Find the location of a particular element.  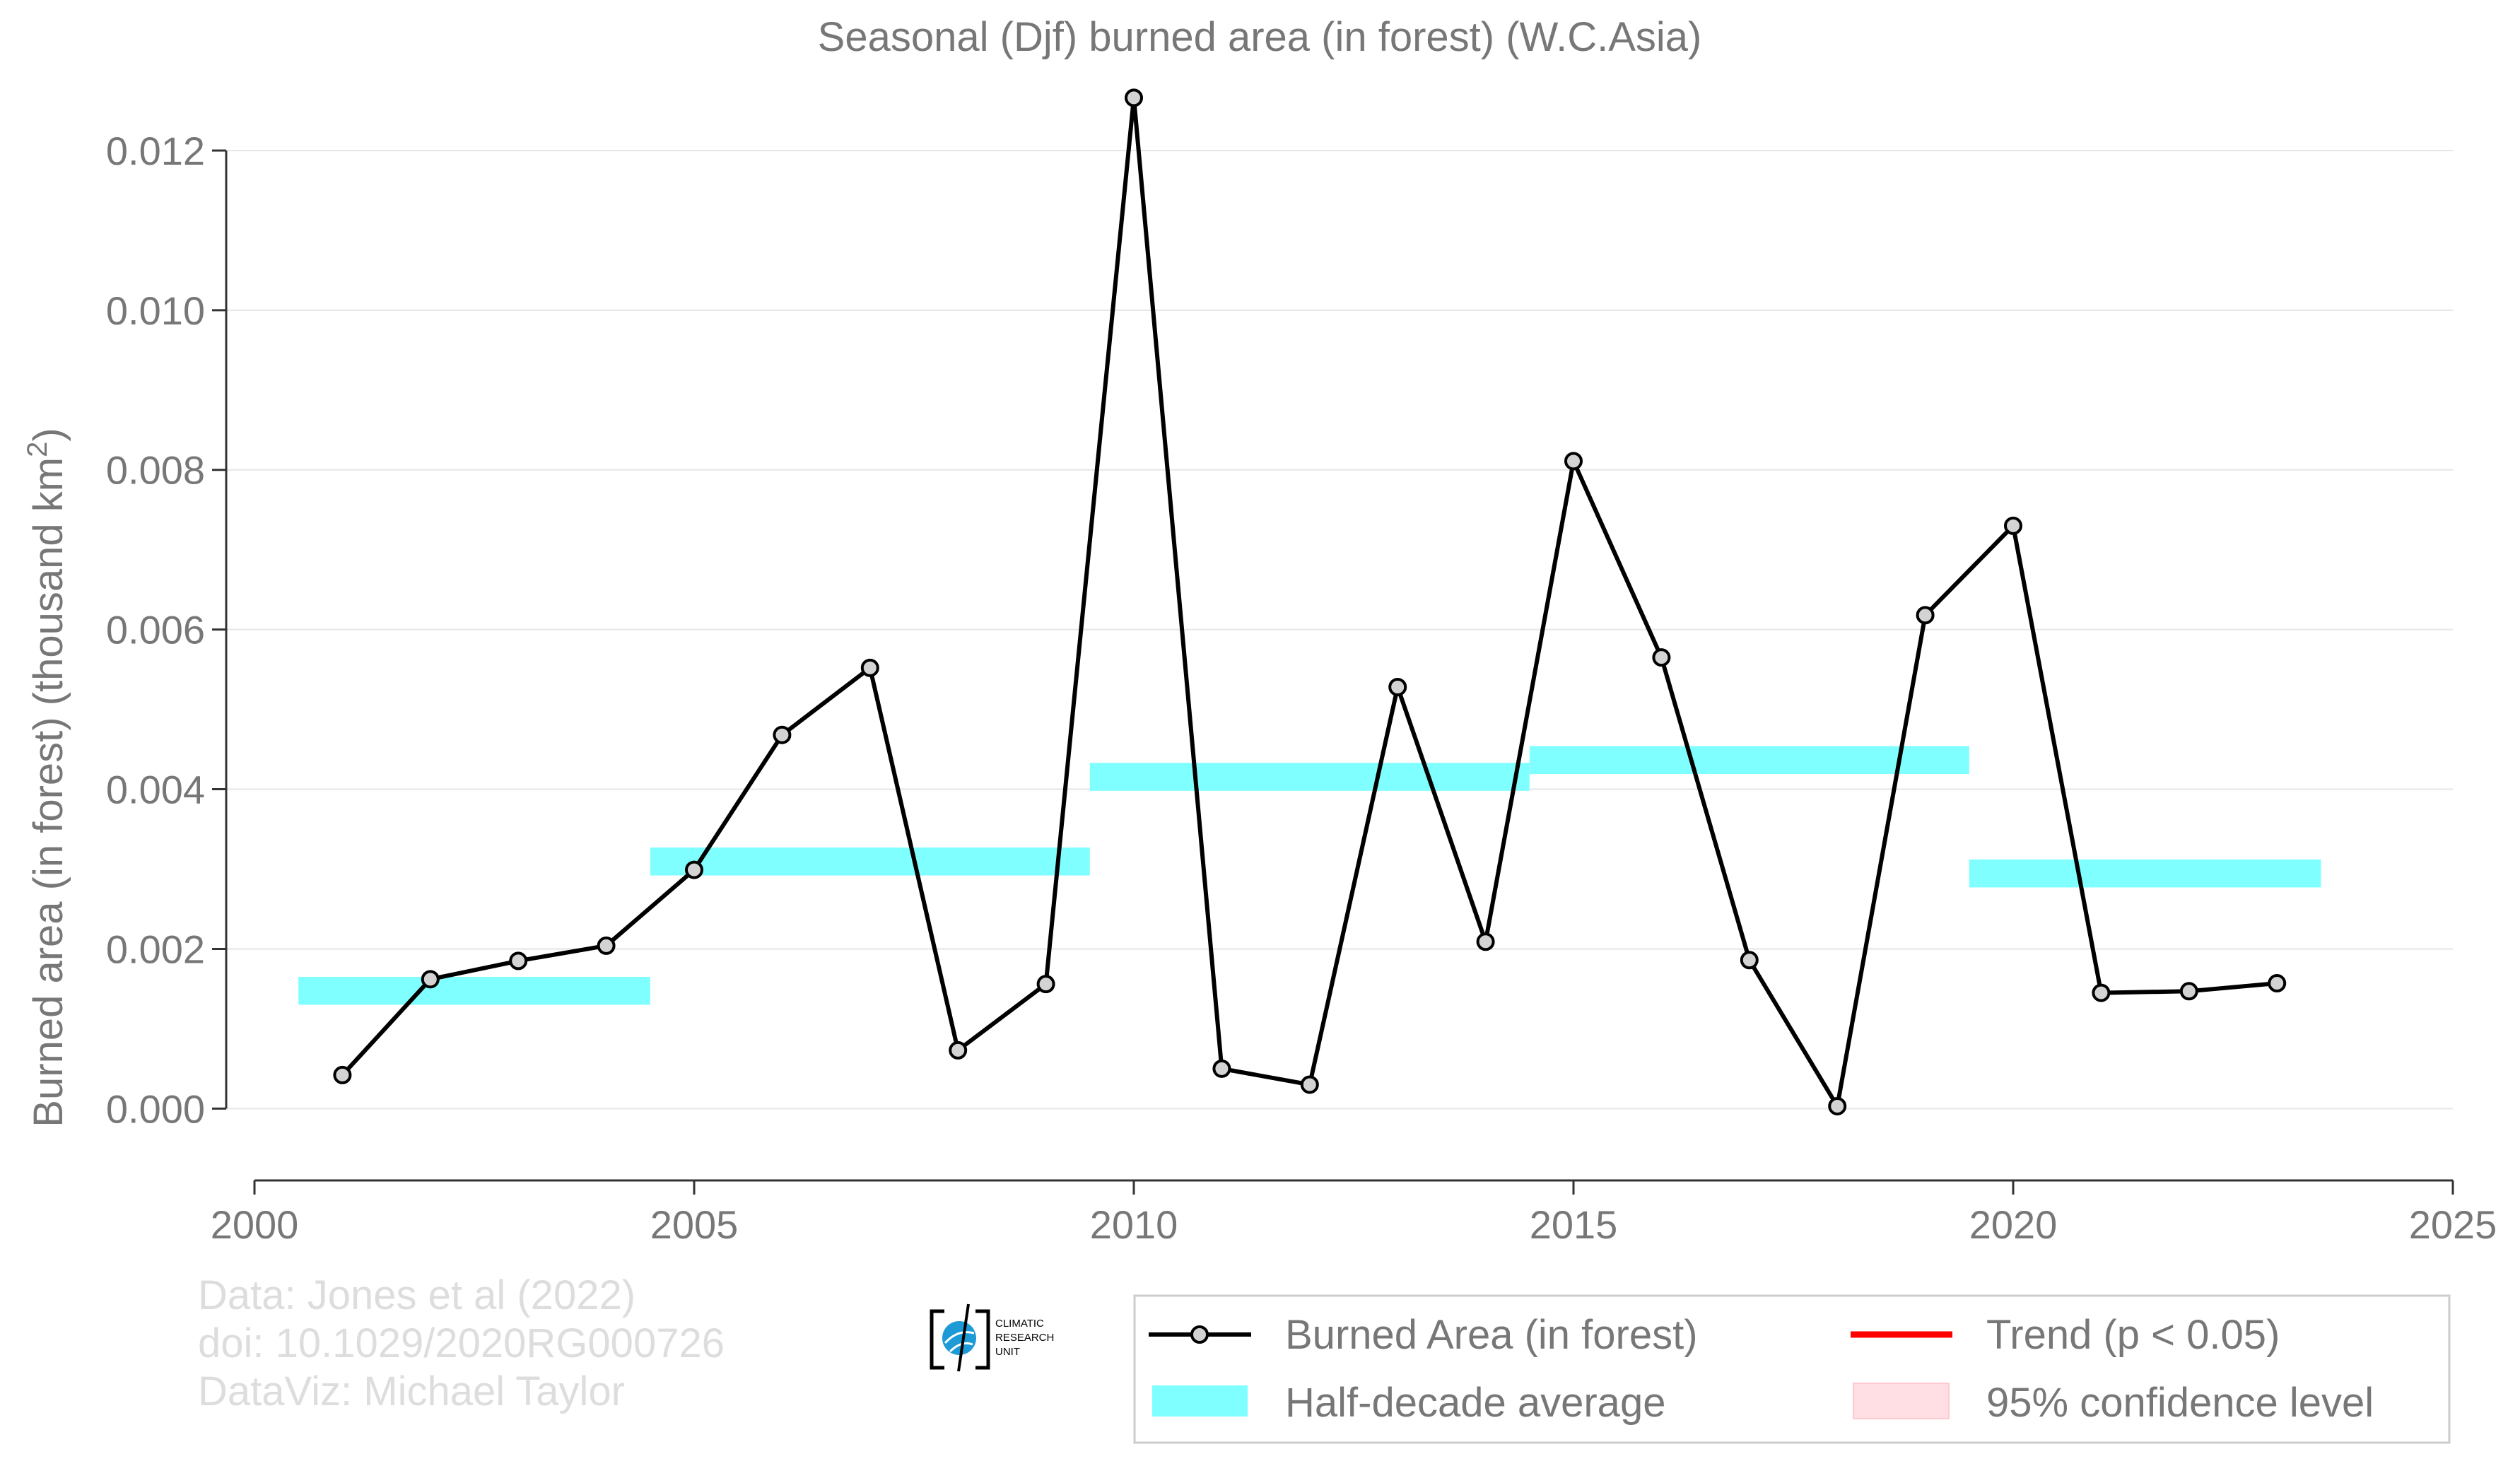

legend-label-half-decade: Half-decade average is located at coordinates (1475, 1403).